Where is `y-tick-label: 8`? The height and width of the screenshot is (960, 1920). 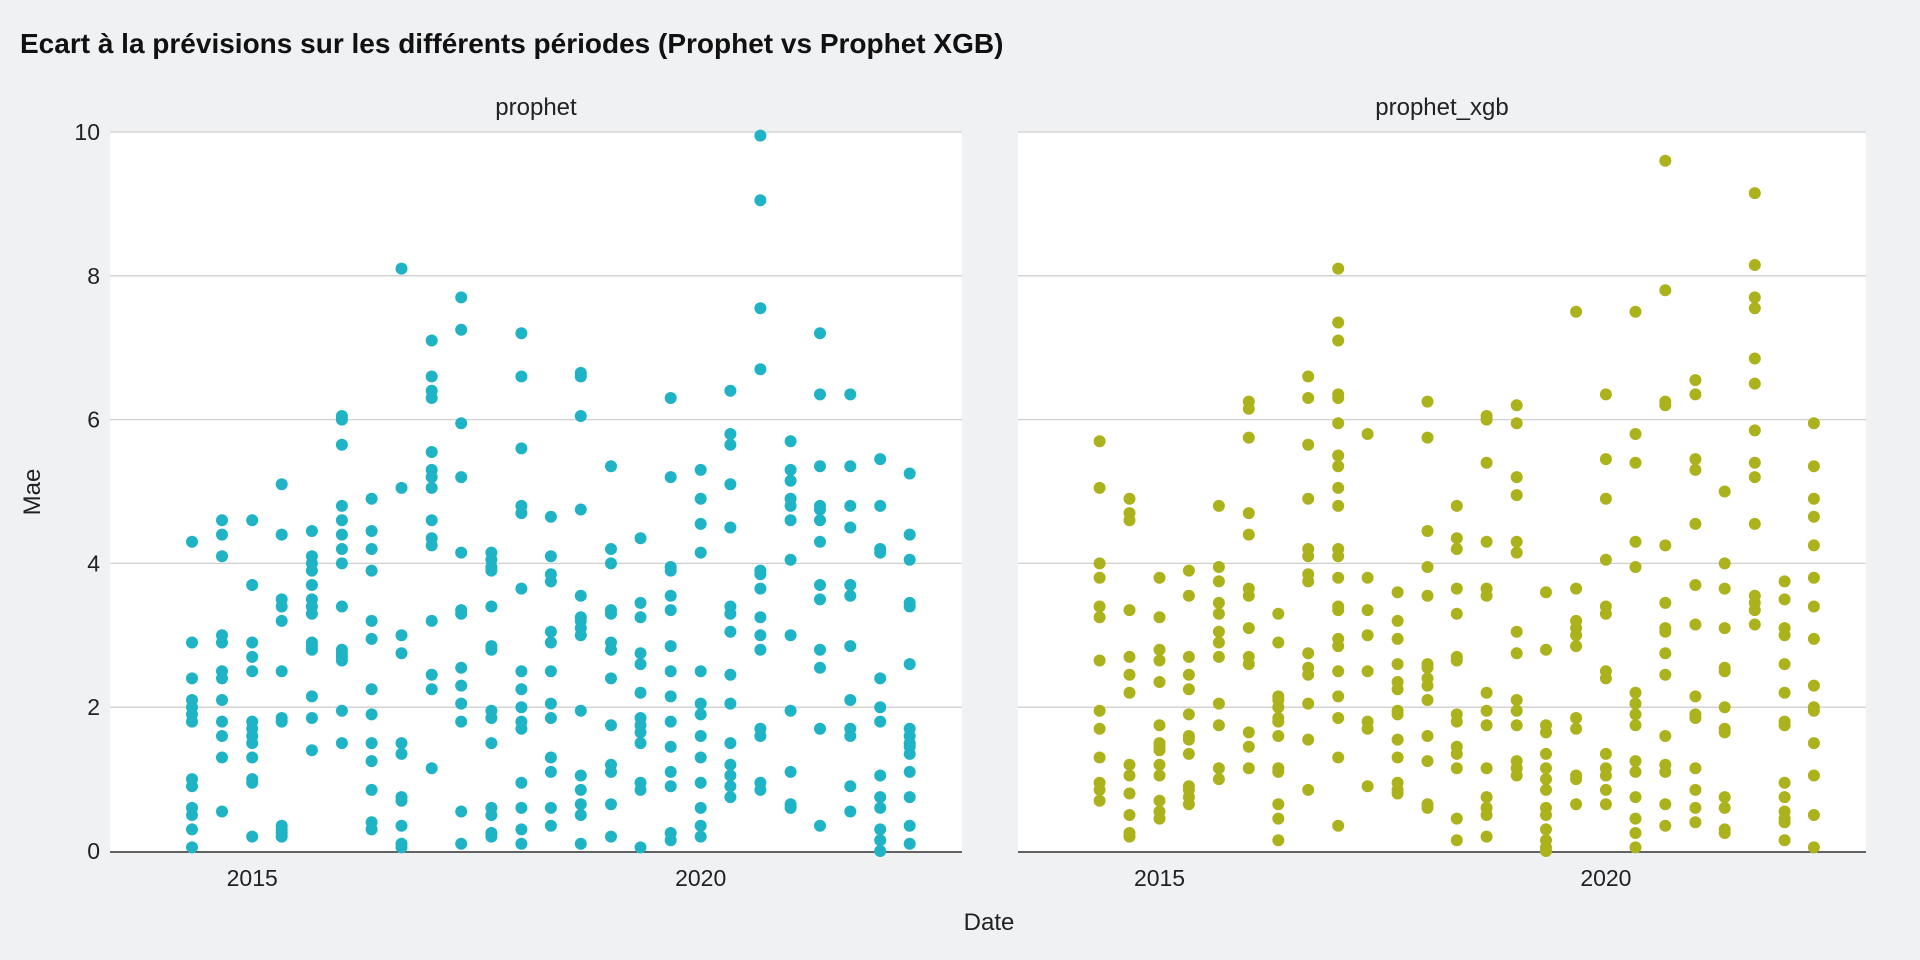 y-tick-label: 8 is located at coordinates (93, 276).